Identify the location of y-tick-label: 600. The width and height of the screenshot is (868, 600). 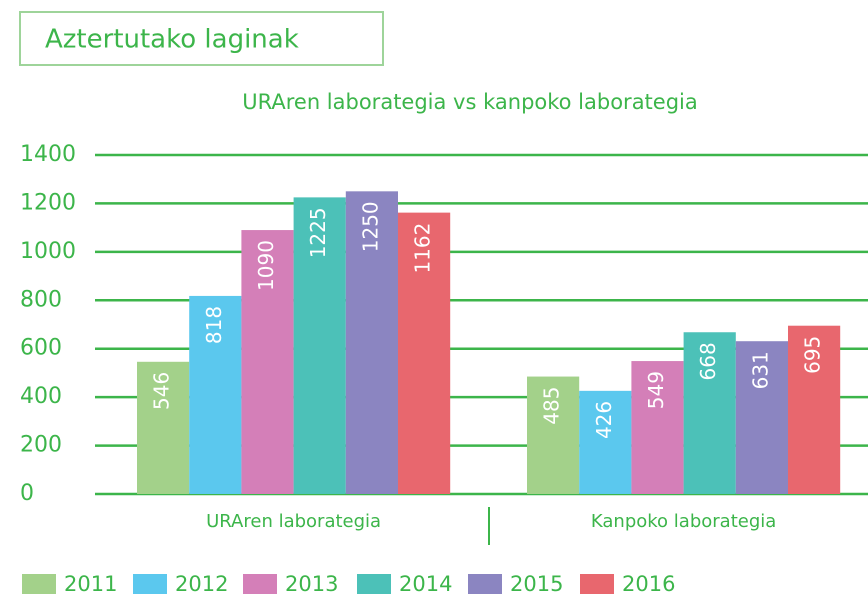
(41, 348).